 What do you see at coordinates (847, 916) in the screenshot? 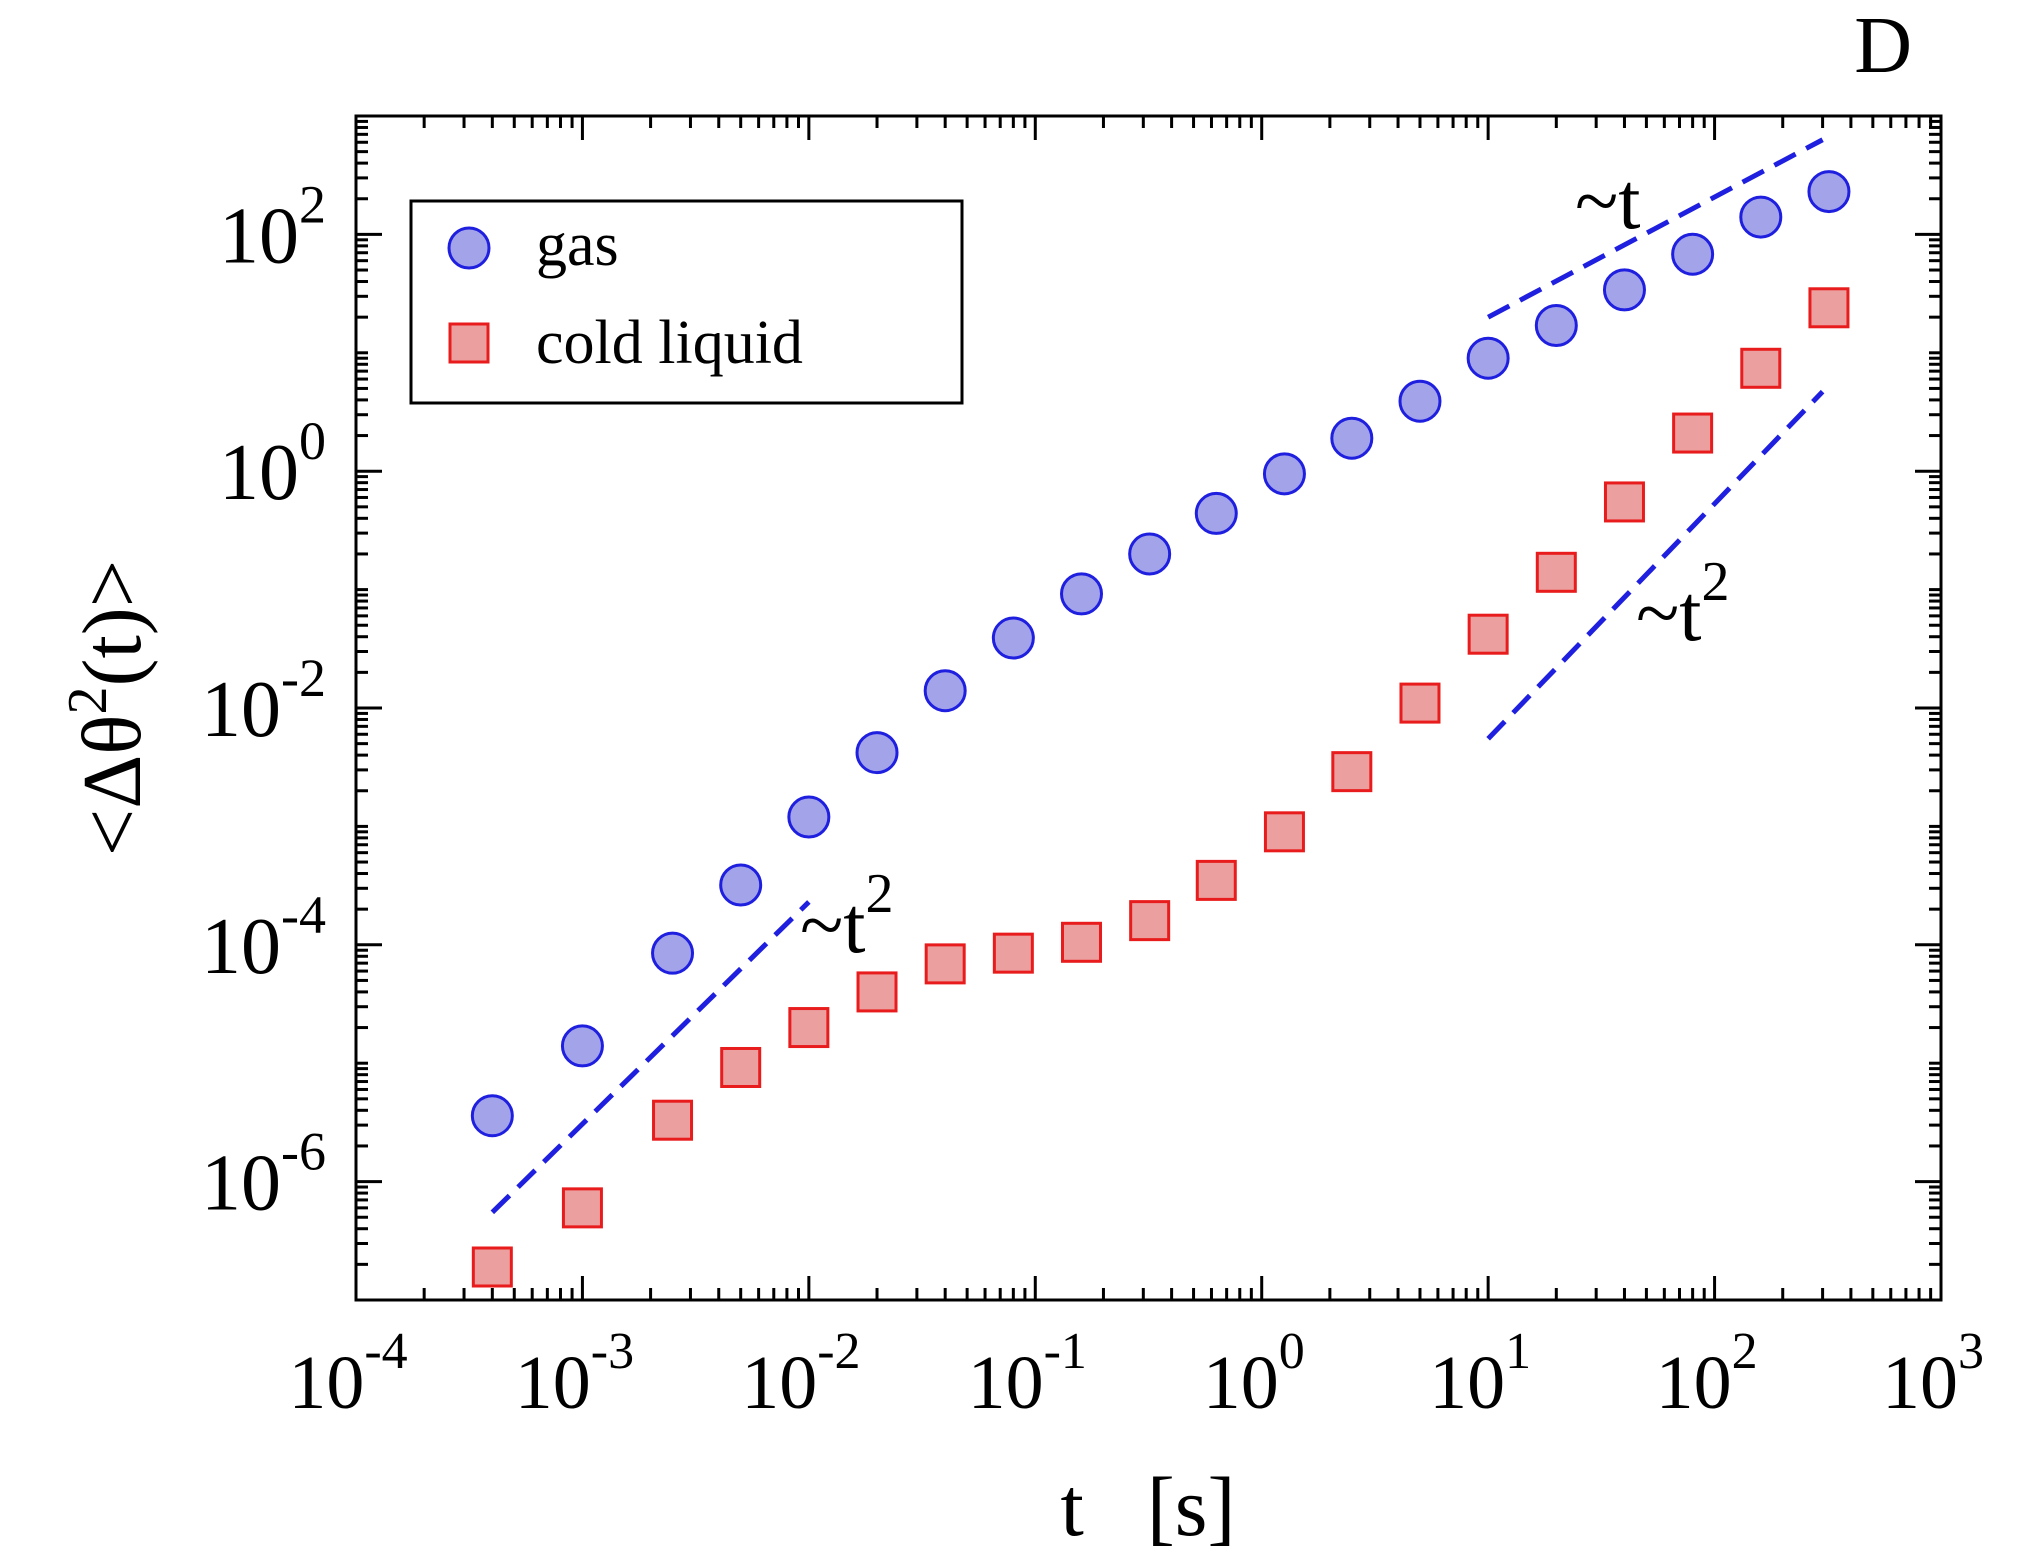
I see `guide-label-2: ~t2` at bounding box center [847, 916].